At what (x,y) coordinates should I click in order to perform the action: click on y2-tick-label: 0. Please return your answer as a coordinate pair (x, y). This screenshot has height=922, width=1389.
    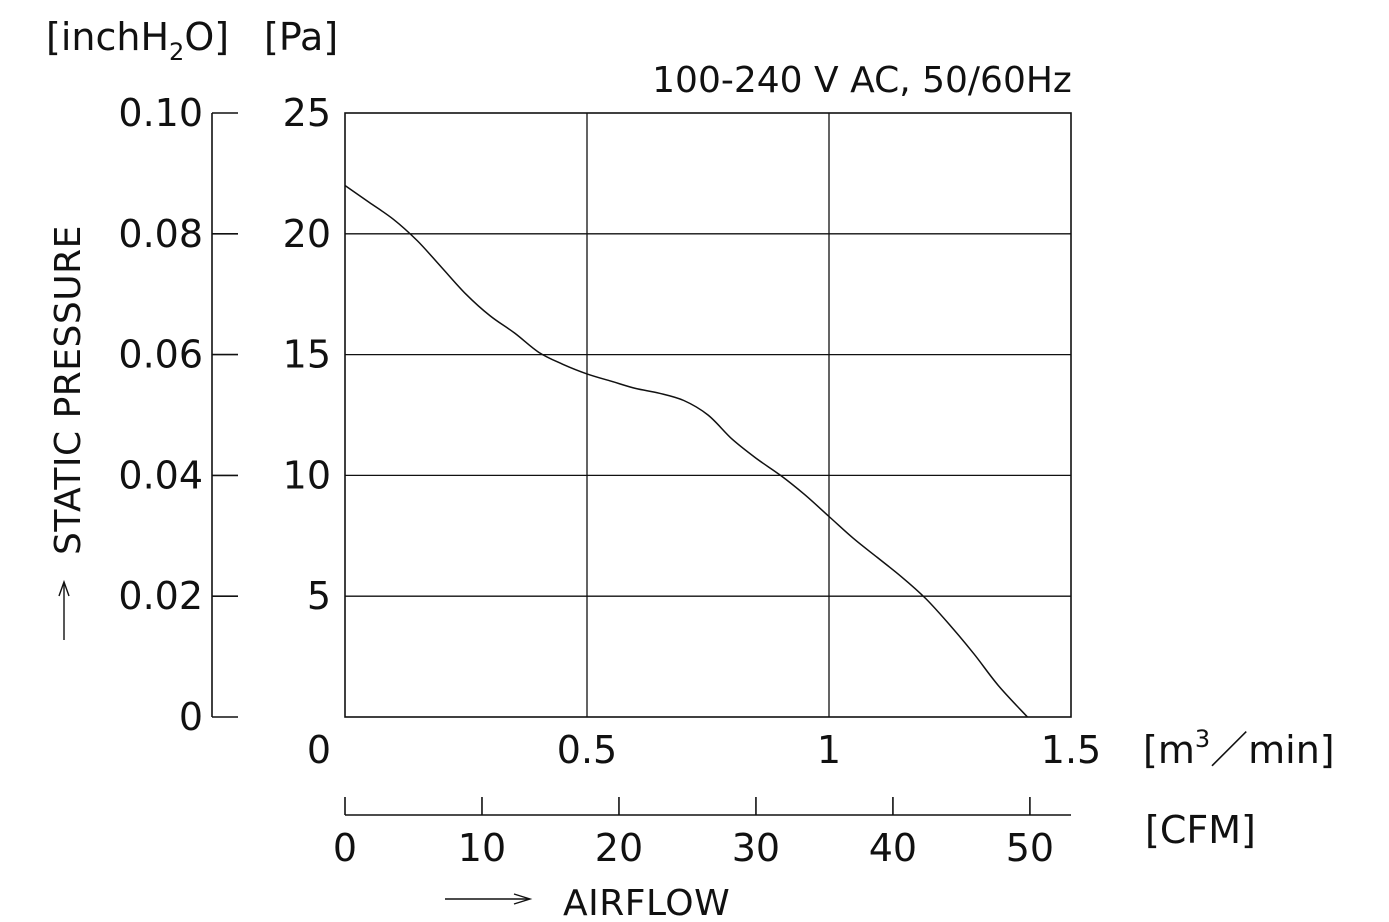
    Looking at the image, I should click on (191, 717).